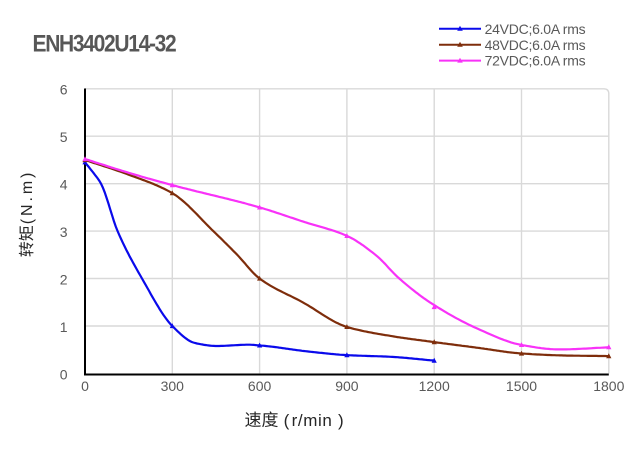  Describe the element at coordinates (521, 386) in the screenshot. I see `svg-text: 1500` at that location.